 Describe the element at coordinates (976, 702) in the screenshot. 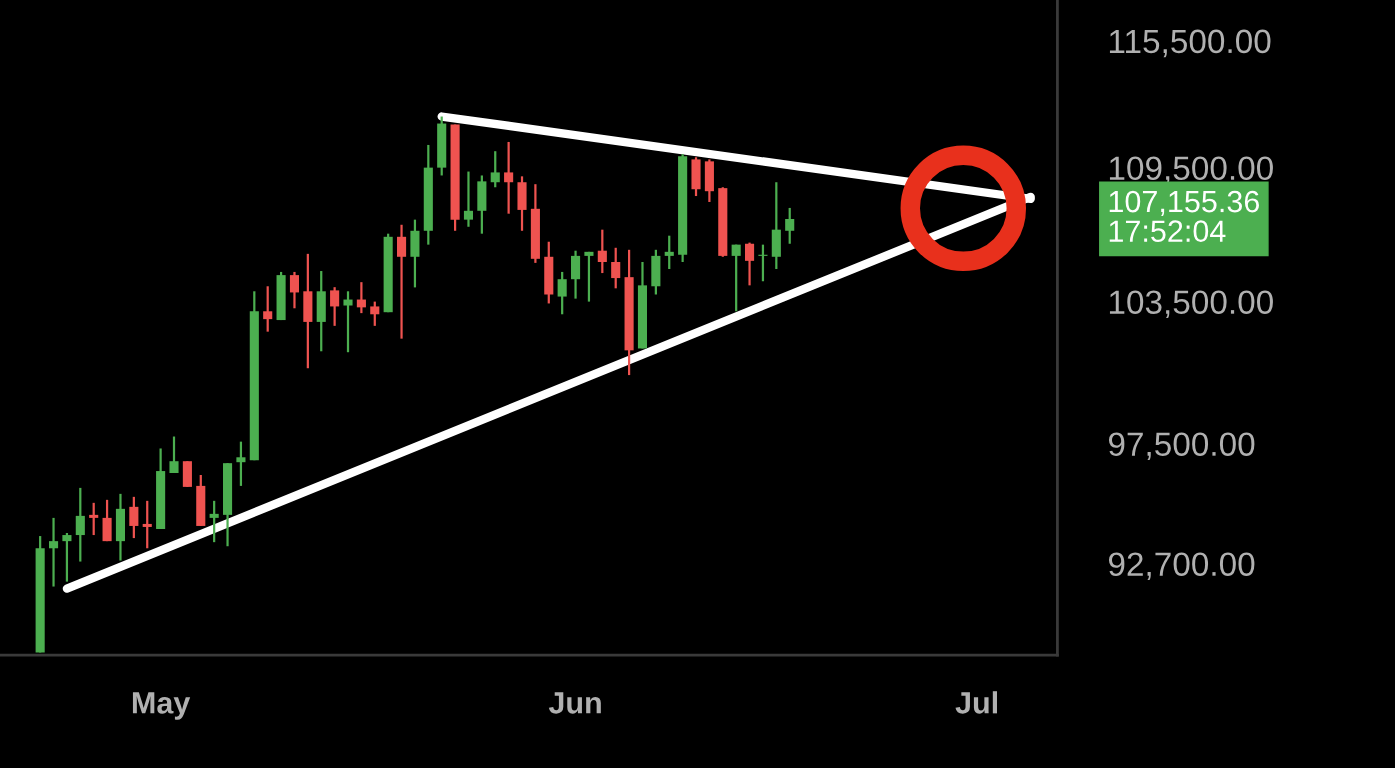

I see `x-tick-label: Jul` at that location.